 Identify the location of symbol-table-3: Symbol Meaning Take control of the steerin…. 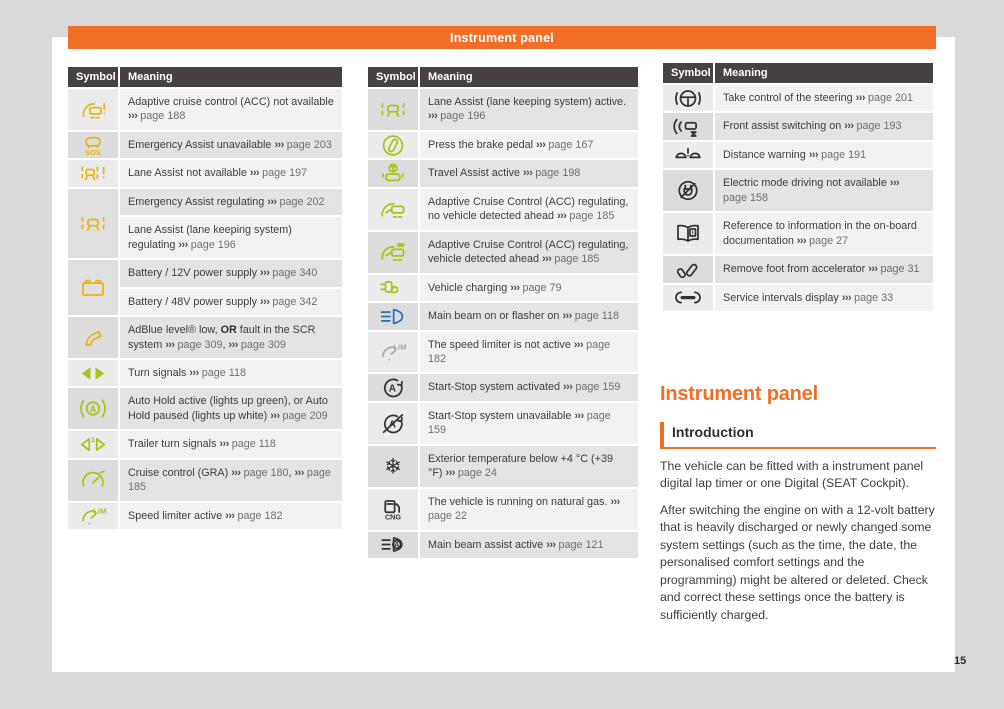
(798, 187).